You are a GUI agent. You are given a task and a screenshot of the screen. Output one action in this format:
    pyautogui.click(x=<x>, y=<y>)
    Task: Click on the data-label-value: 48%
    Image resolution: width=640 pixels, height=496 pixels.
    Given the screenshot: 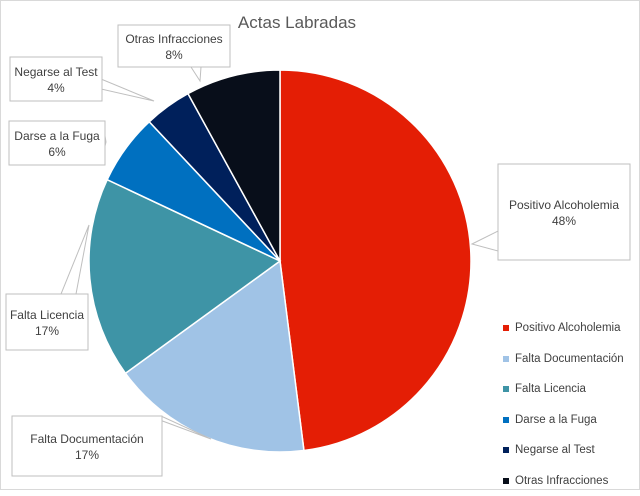 What is the action you would take?
    pyautogui.click(x=564, y=221)
    